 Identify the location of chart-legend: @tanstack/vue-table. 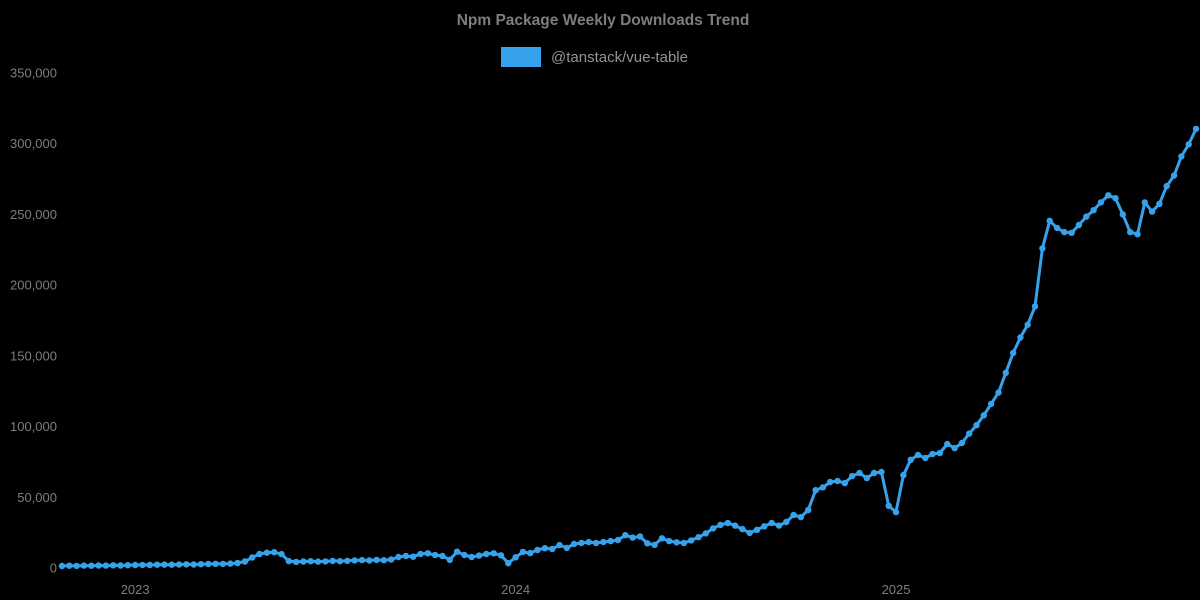
(594, 57).